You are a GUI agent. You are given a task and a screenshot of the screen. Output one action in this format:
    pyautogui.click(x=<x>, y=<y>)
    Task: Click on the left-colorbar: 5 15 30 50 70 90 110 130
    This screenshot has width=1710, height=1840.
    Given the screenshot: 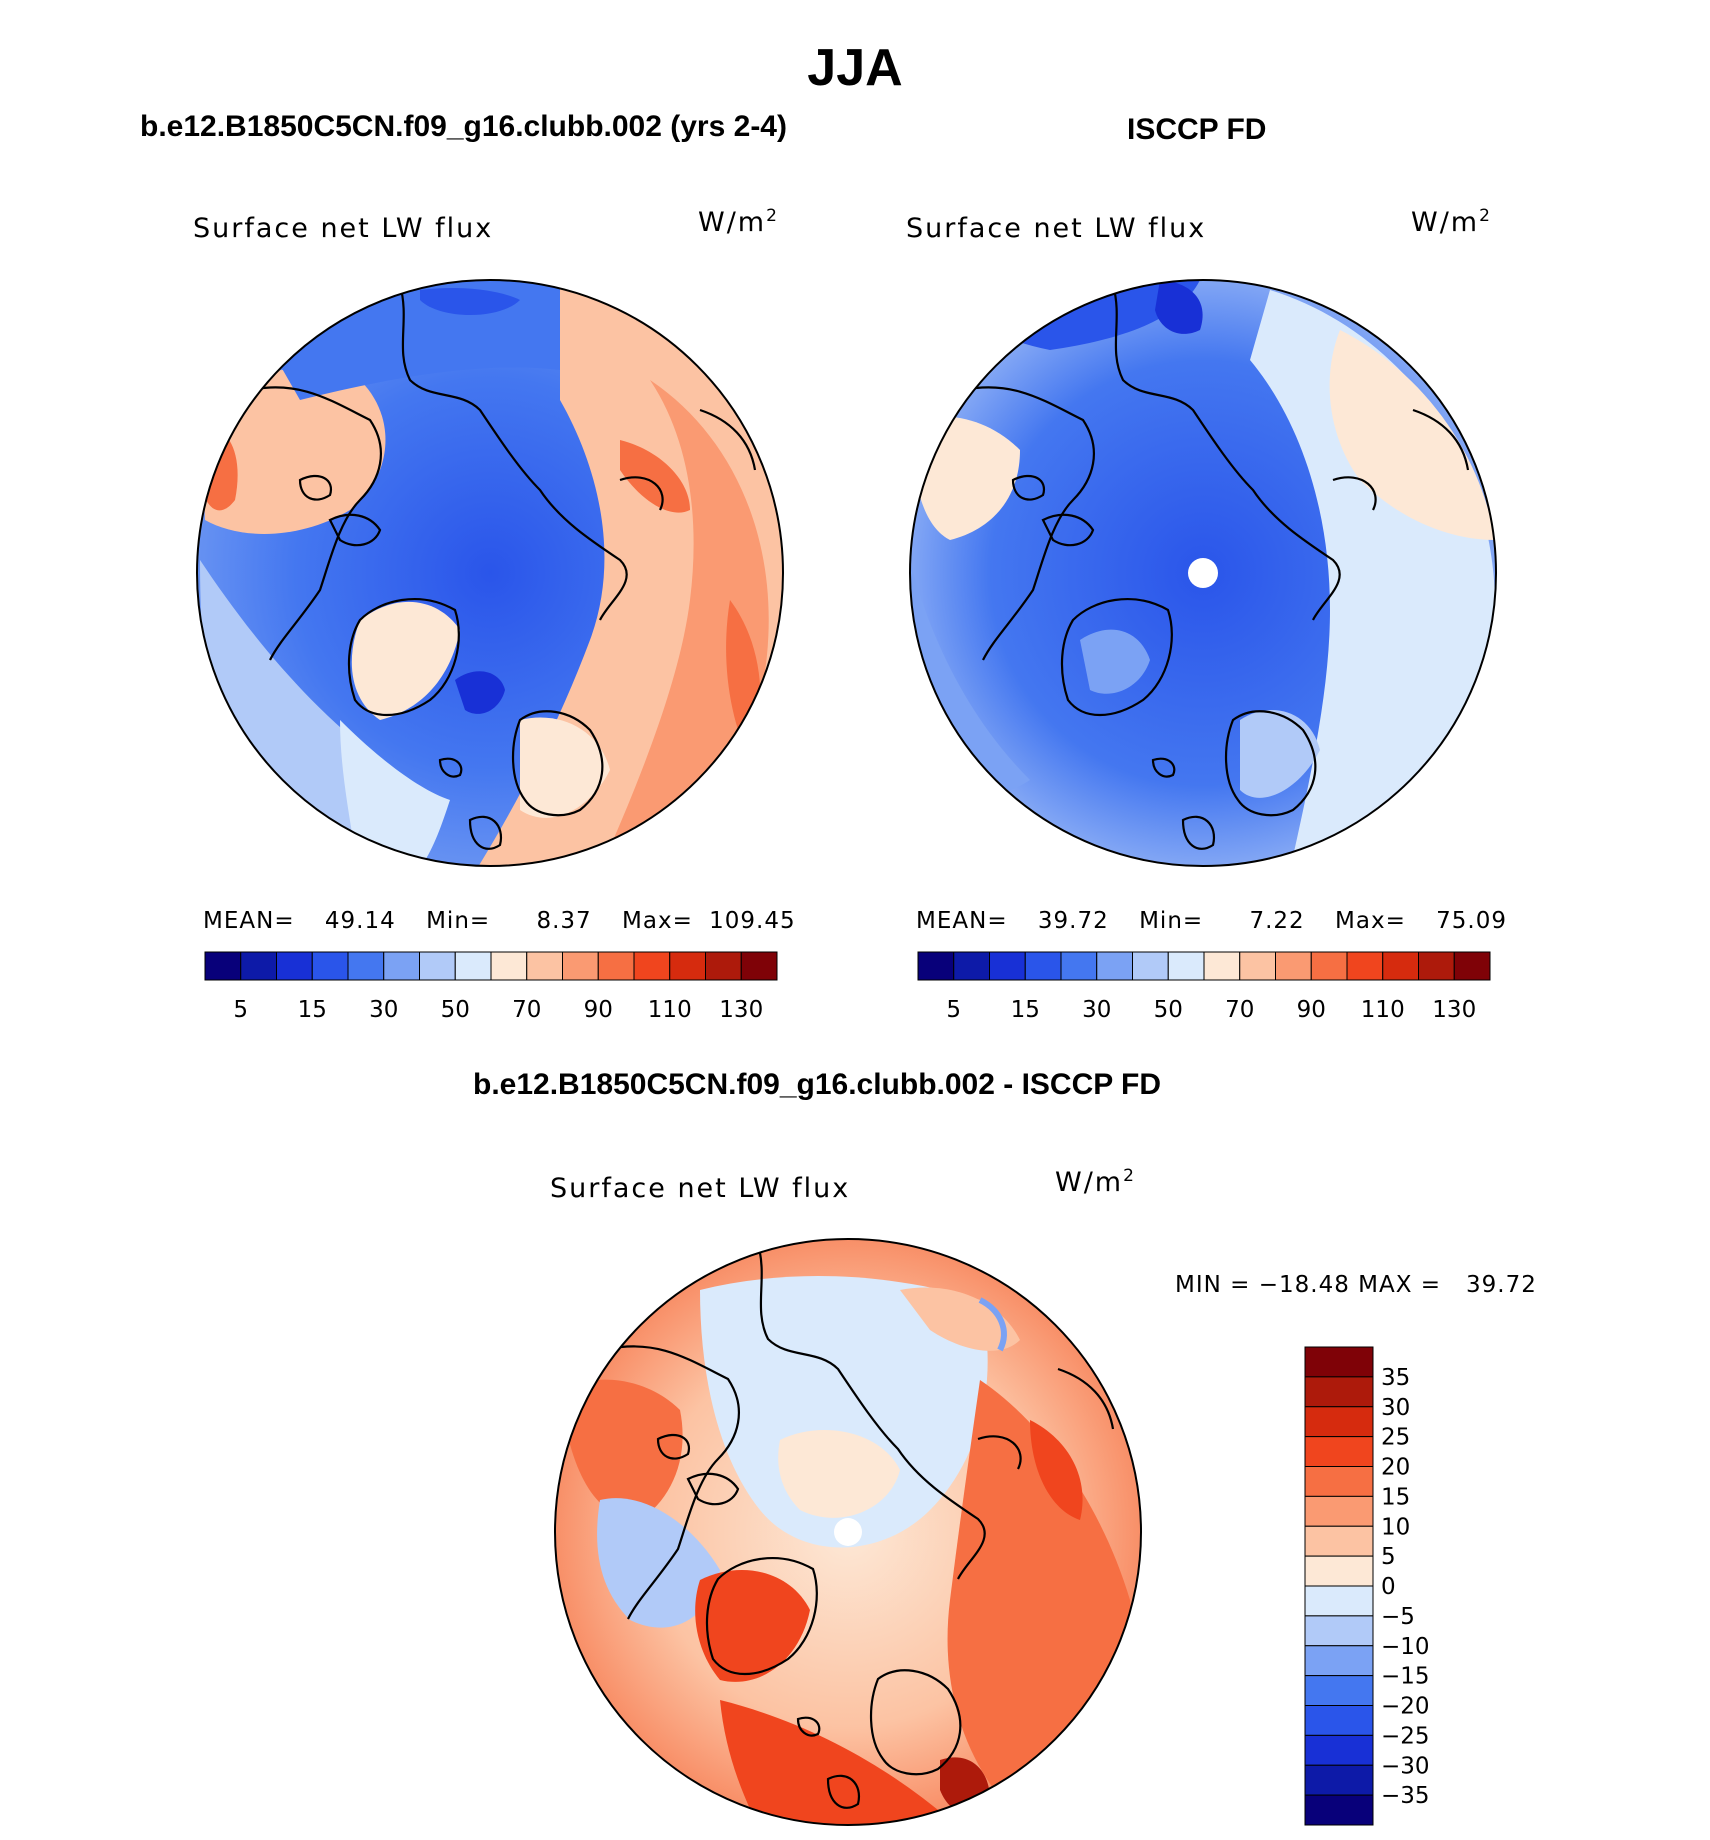 What is the action you would take?
    pyautogui.click(x=491, y=987)
    